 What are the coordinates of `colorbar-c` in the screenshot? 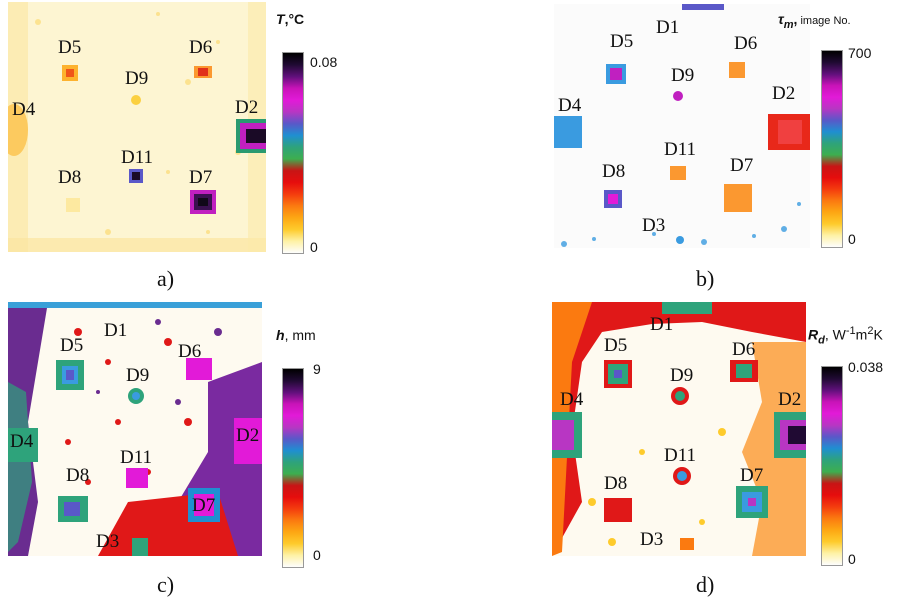 It's located at (293, 468).